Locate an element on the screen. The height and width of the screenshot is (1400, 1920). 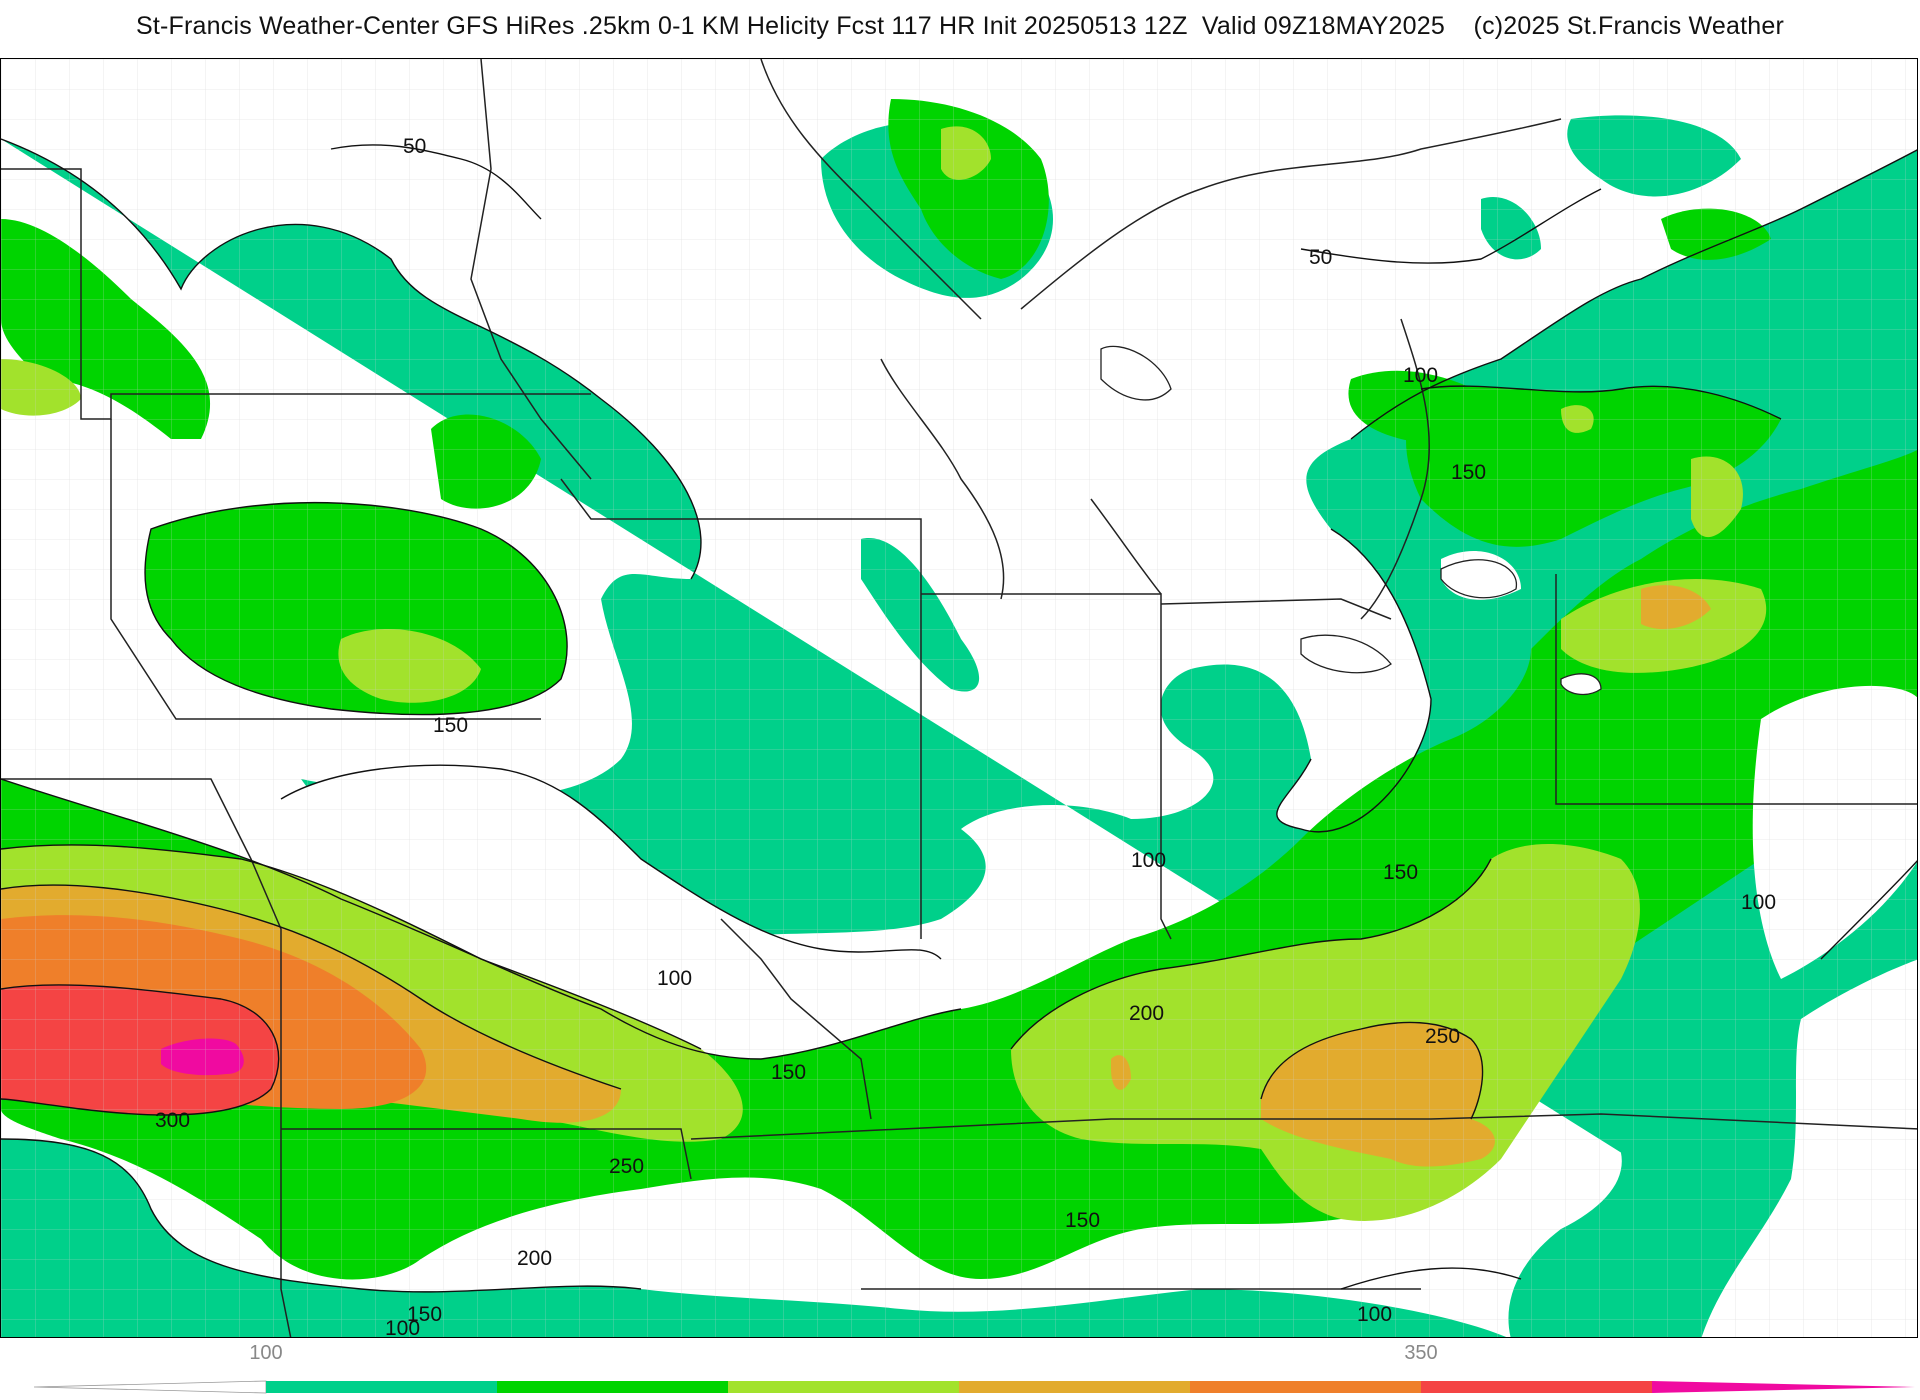
colorbar-below-min is located at coordinates (150, 1387).